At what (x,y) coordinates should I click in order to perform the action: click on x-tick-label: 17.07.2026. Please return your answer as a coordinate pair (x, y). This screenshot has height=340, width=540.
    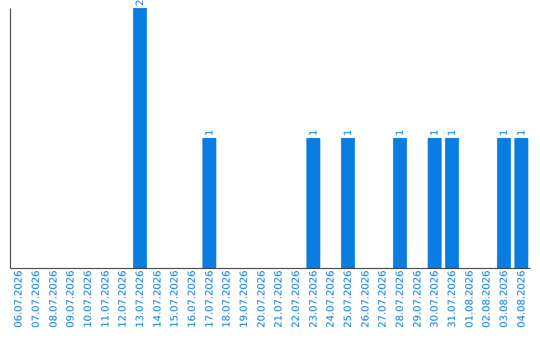
    Looking at the image, I should click on (210, 299).